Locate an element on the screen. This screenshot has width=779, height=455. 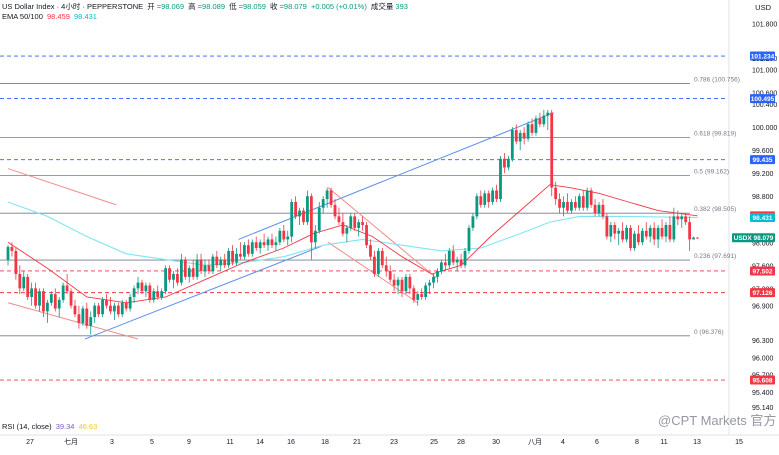
ema-legend: EMA 50/100 98.459 98.431 is located at coordinates (50, 17).